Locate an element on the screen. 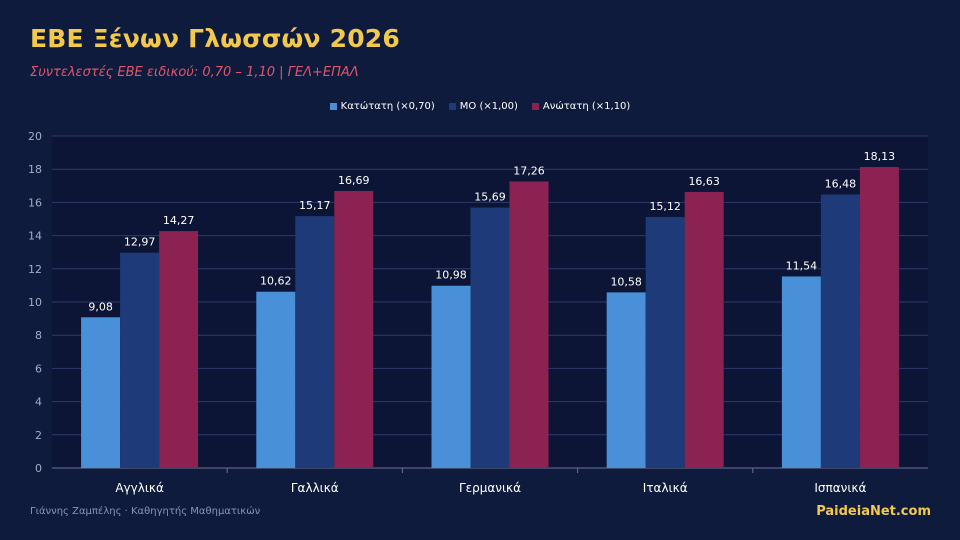 The width and height of the screenshot is (960, 540). x-tick-label: Γερμανικά is located at coordinates (490, 488).